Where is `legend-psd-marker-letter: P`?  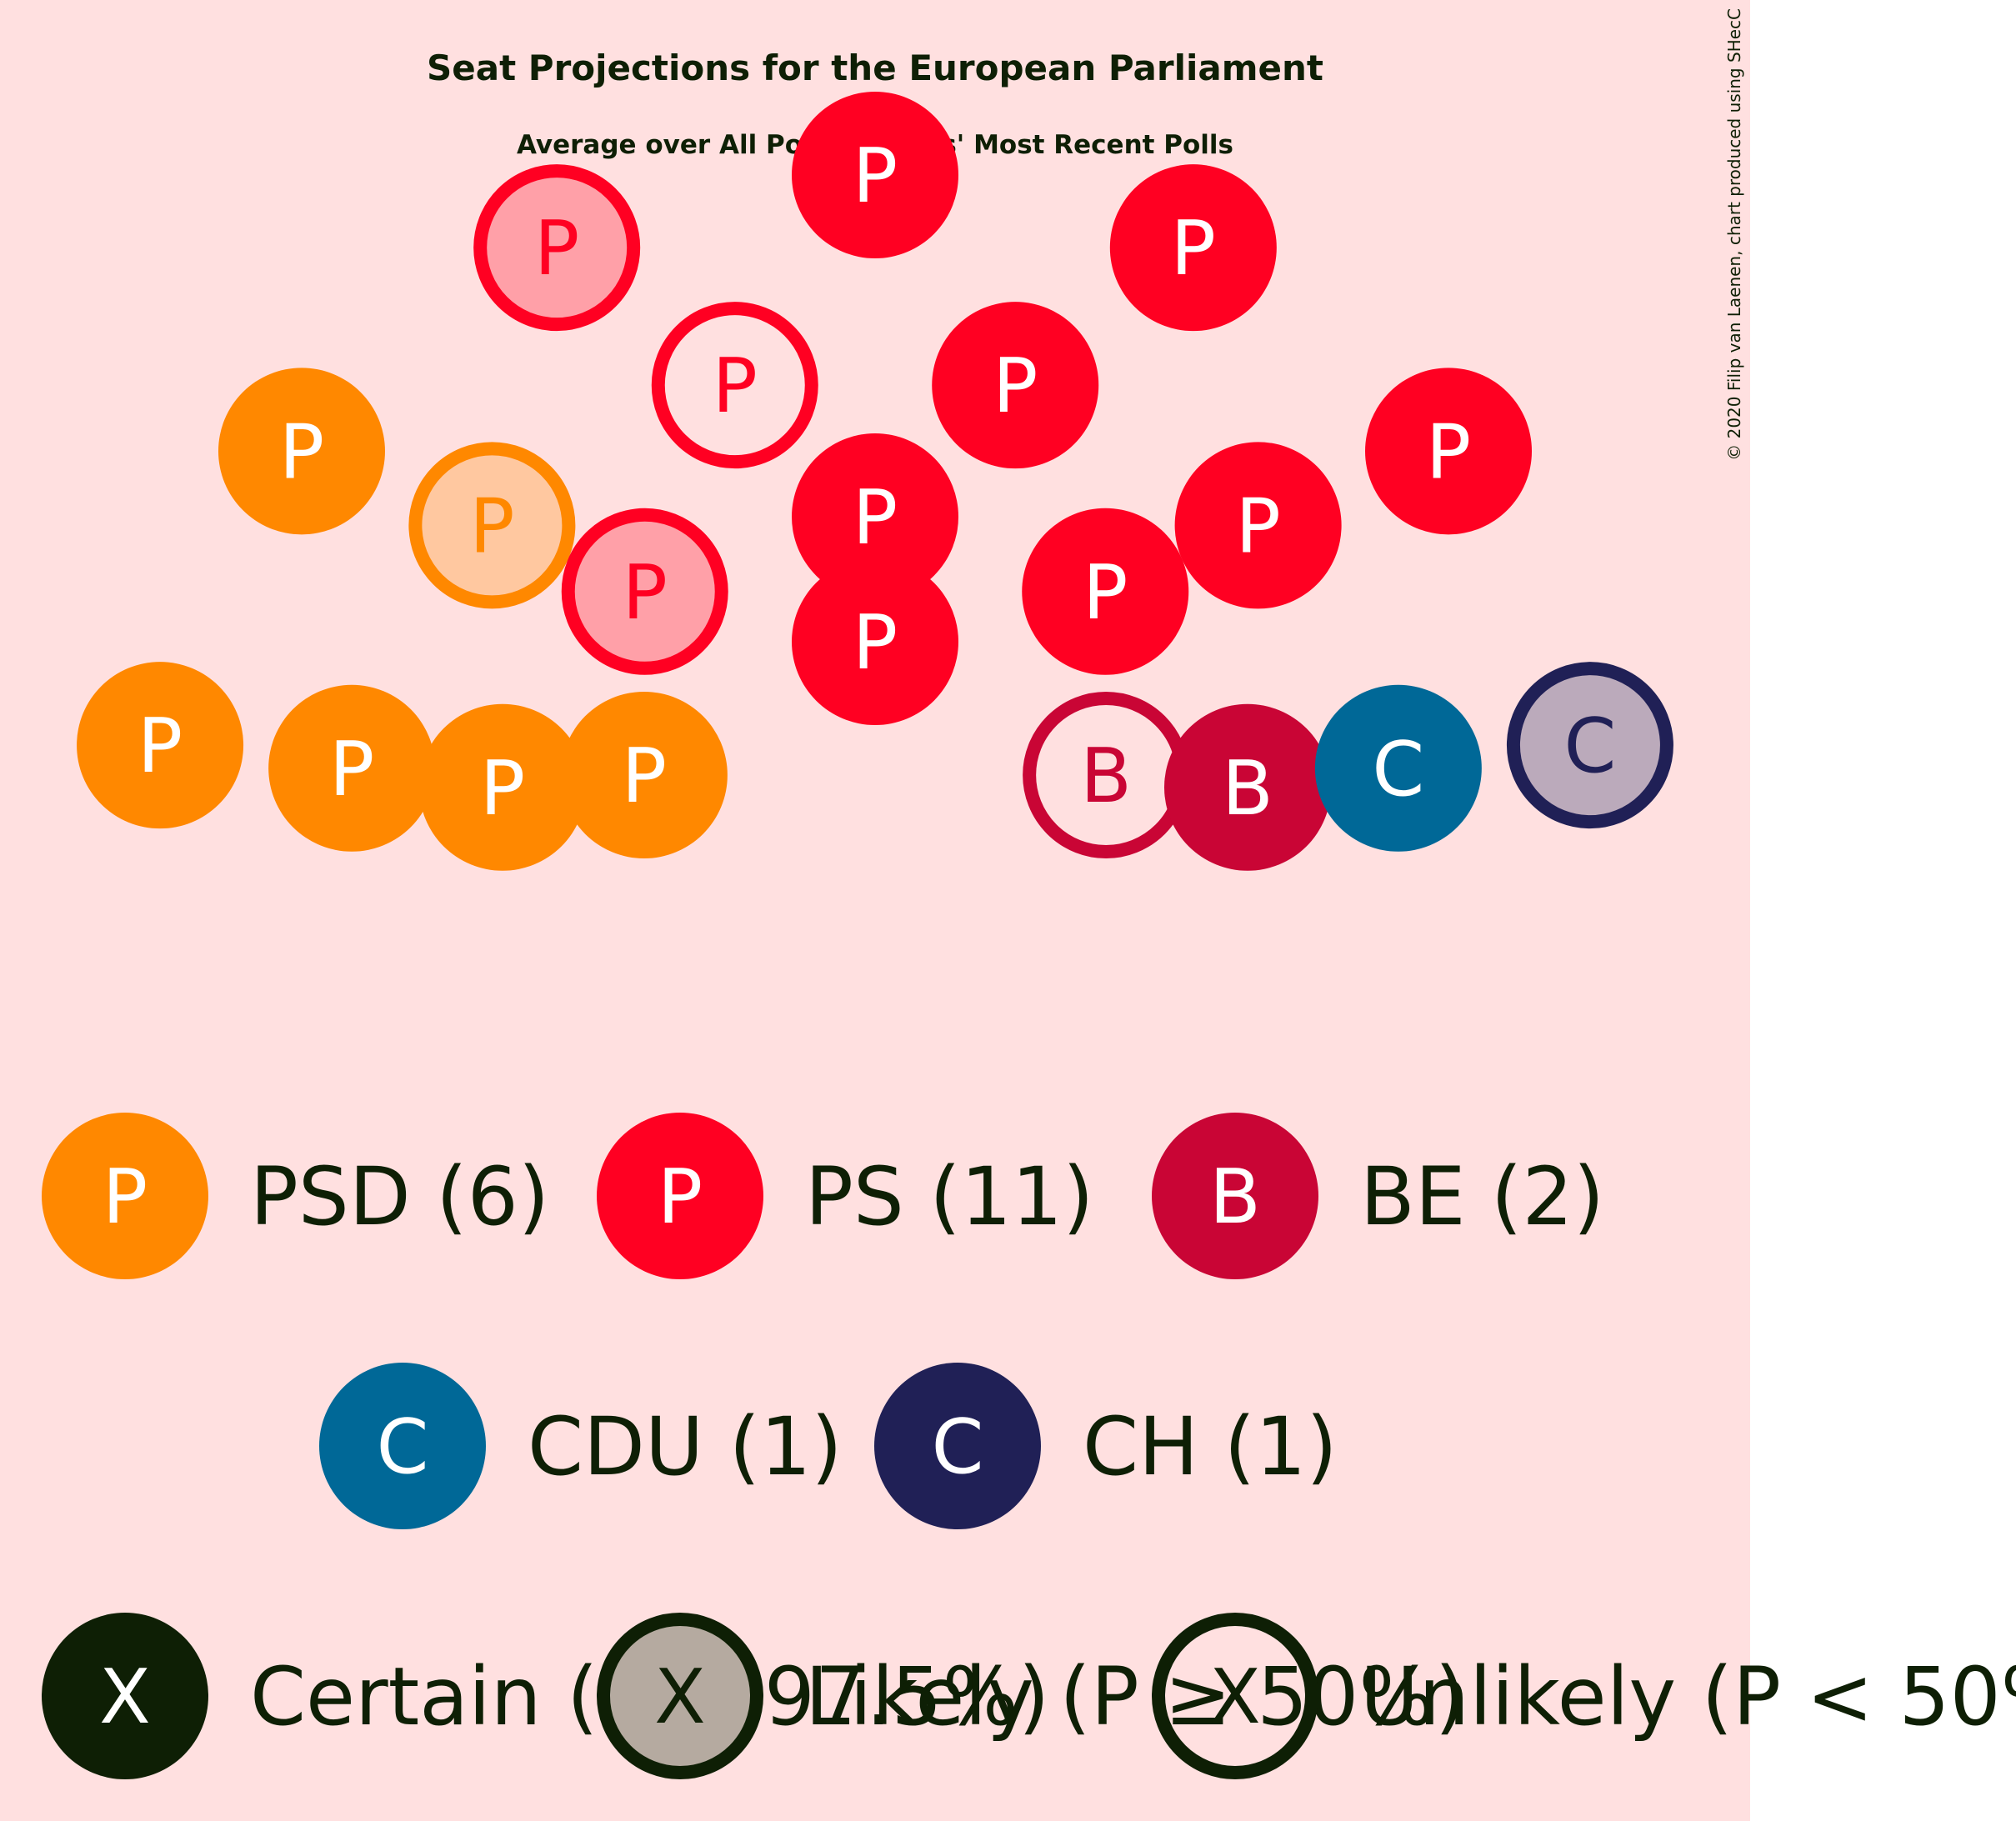 legend-psd-marker-letter: P is located at coordinates (126, 1197).